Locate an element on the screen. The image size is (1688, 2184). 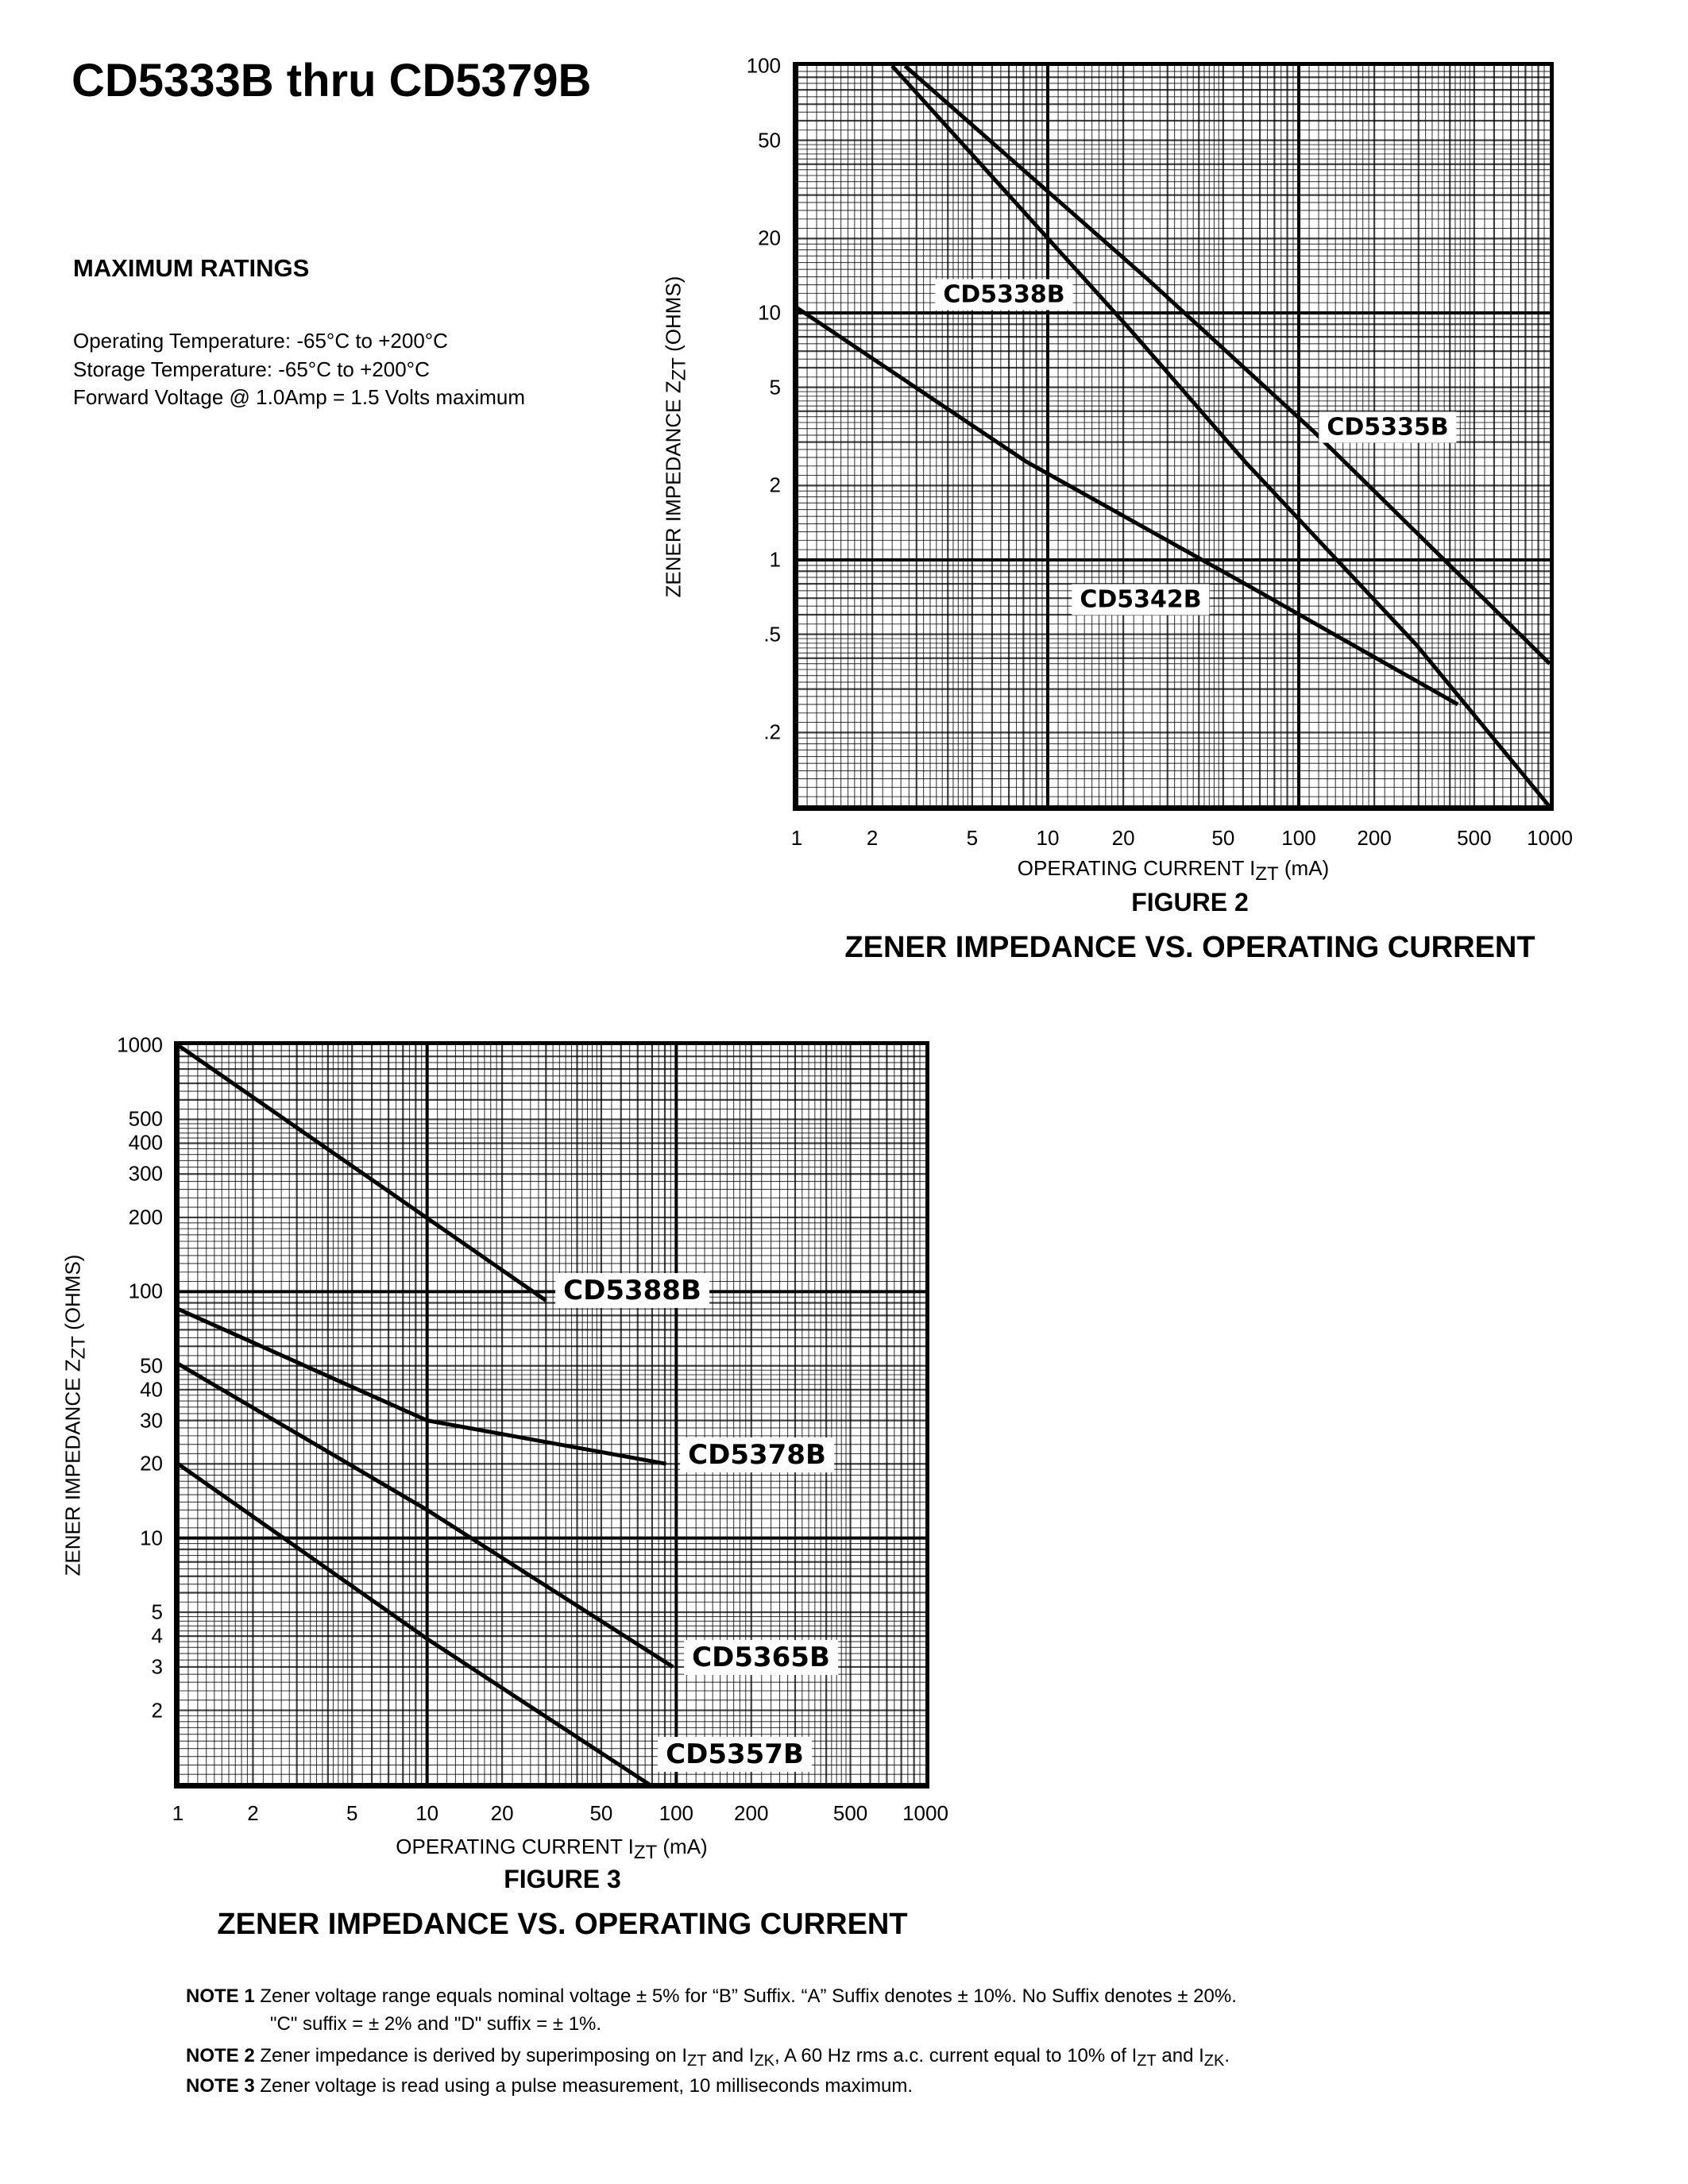
rating-storage-temp: Storage Temperature: -65°C to +200°C is located at coordinates (252, 369).